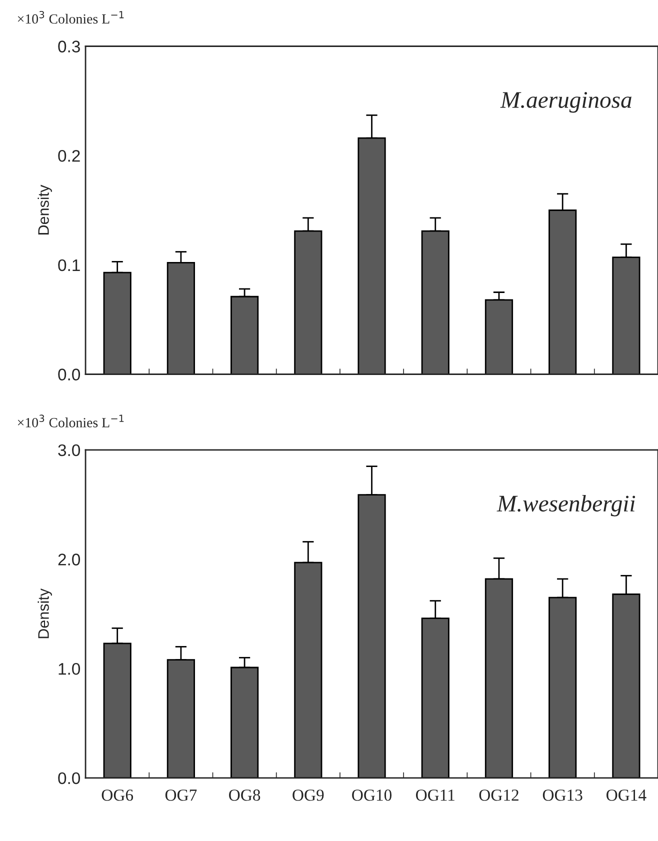  I want to click on text: M.aeruginosa, so click(566, 102).